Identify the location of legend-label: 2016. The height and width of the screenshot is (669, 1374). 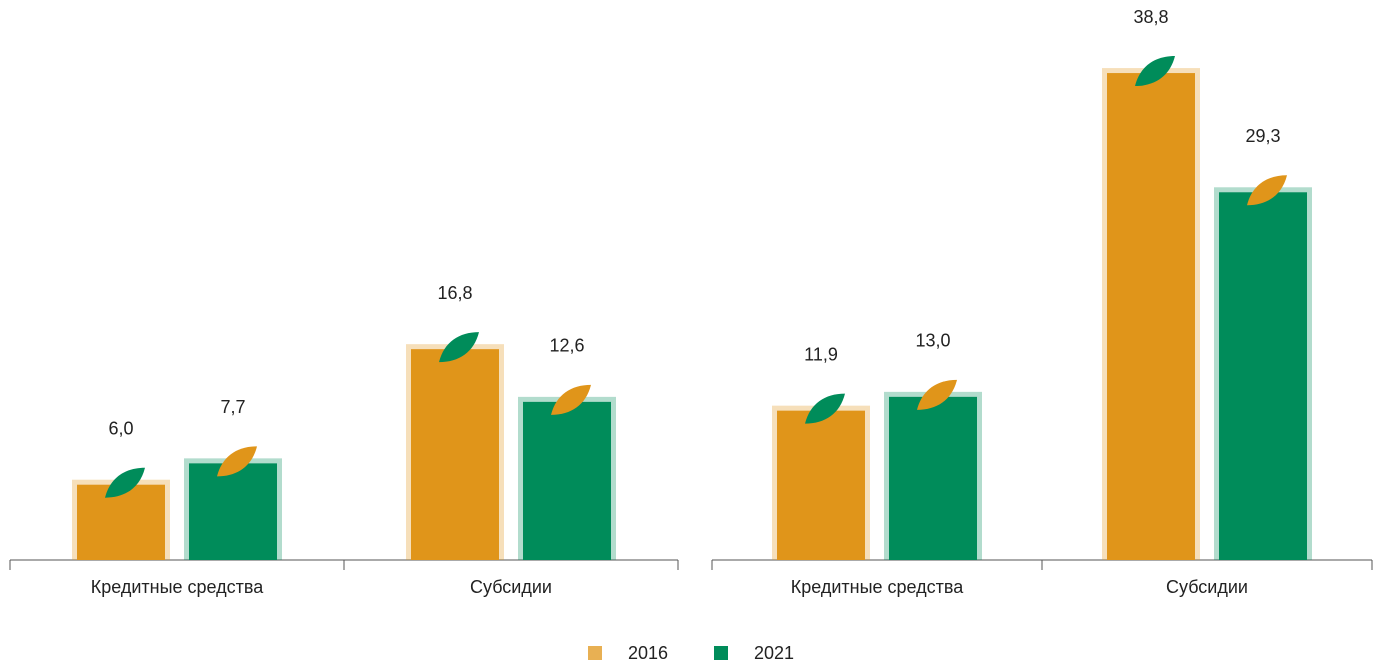
(648, 653).